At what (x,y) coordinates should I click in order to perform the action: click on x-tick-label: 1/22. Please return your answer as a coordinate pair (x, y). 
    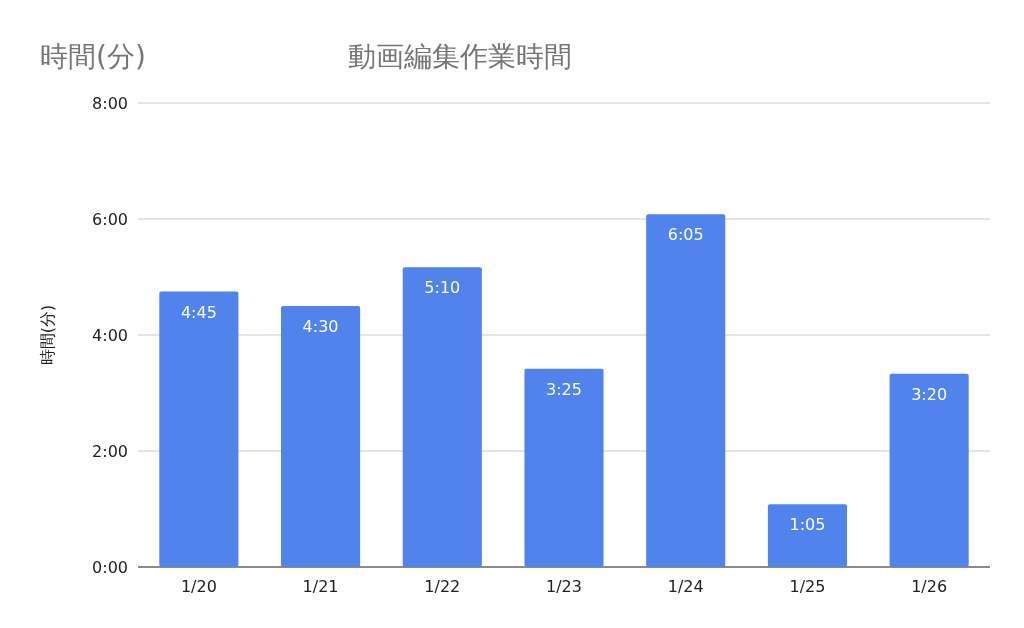
    Looking at the image, I should click on (442, 586).